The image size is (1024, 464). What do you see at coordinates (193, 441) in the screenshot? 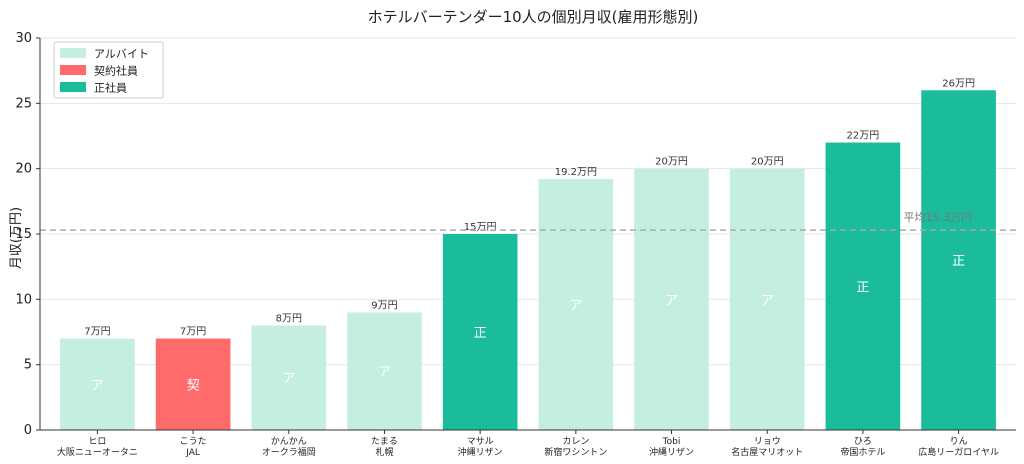
I see `x-tick-label-name: こうた` at bounding box center [193, 441].